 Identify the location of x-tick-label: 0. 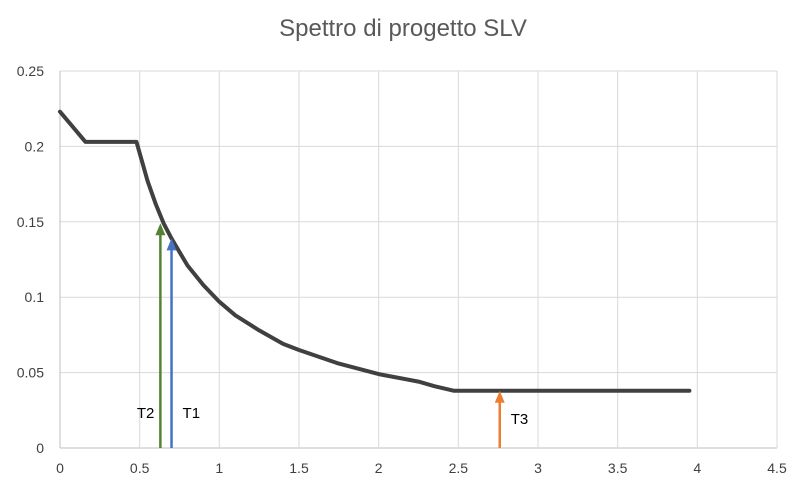
(60, 468).